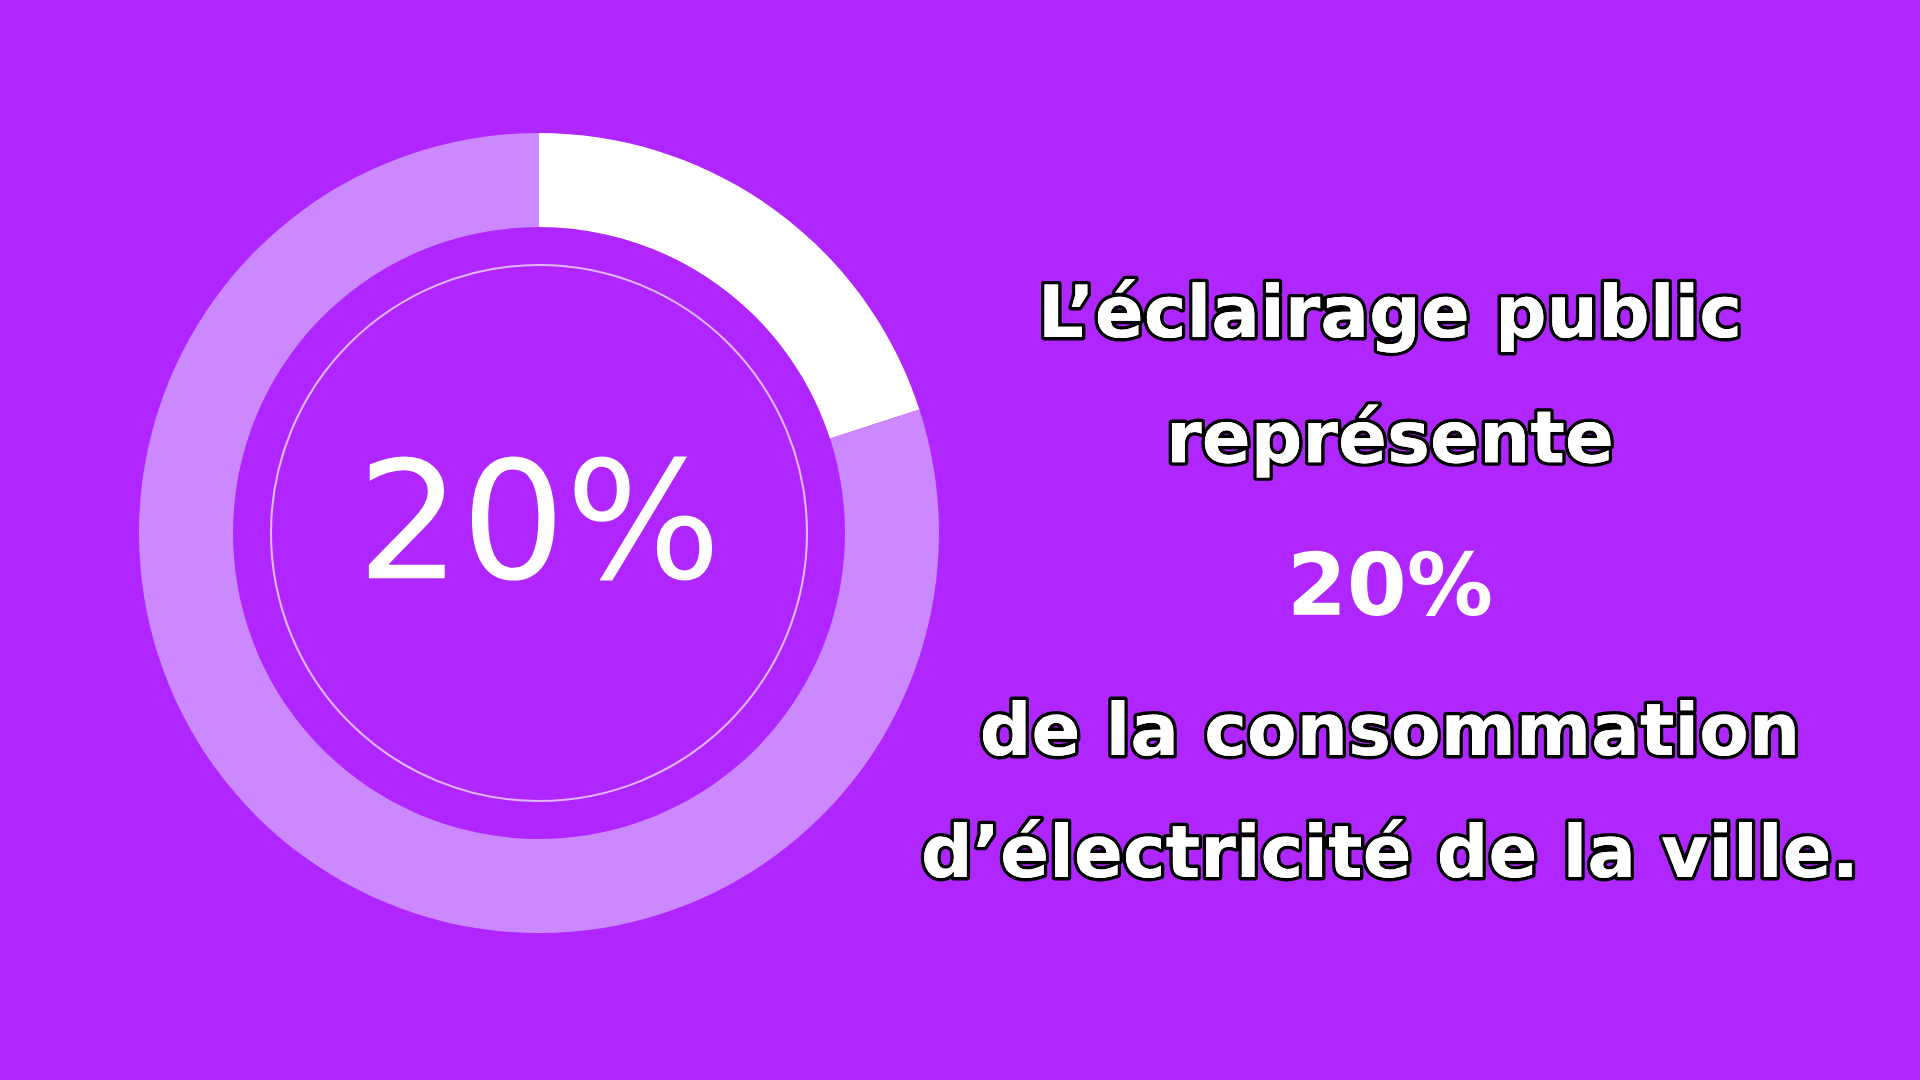 Image resolution: width=1920 pixels, height=1080 pixels. Describe the element at coordinates (1392, 583) in the screenshot. I see `text: 20%` at that location.